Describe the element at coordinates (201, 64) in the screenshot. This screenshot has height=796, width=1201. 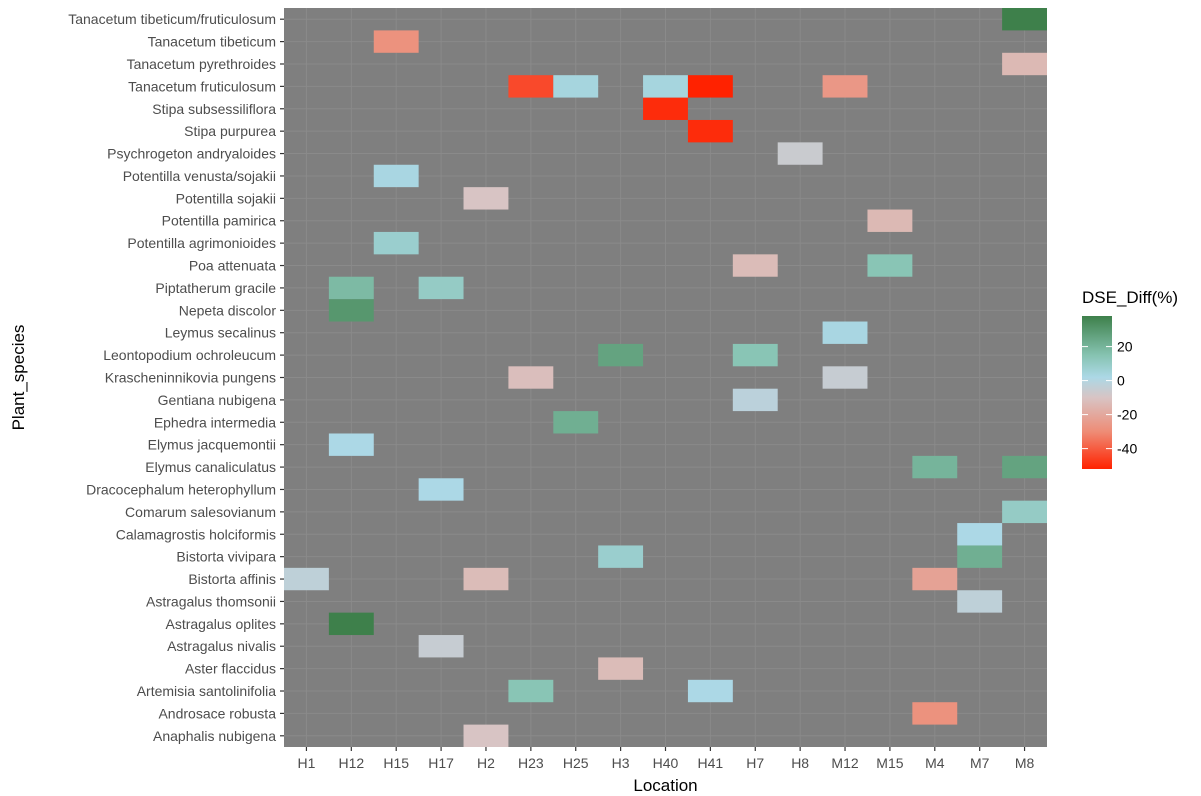
I see `y-tick-label: Tanacetum pyrethroides` at that location.